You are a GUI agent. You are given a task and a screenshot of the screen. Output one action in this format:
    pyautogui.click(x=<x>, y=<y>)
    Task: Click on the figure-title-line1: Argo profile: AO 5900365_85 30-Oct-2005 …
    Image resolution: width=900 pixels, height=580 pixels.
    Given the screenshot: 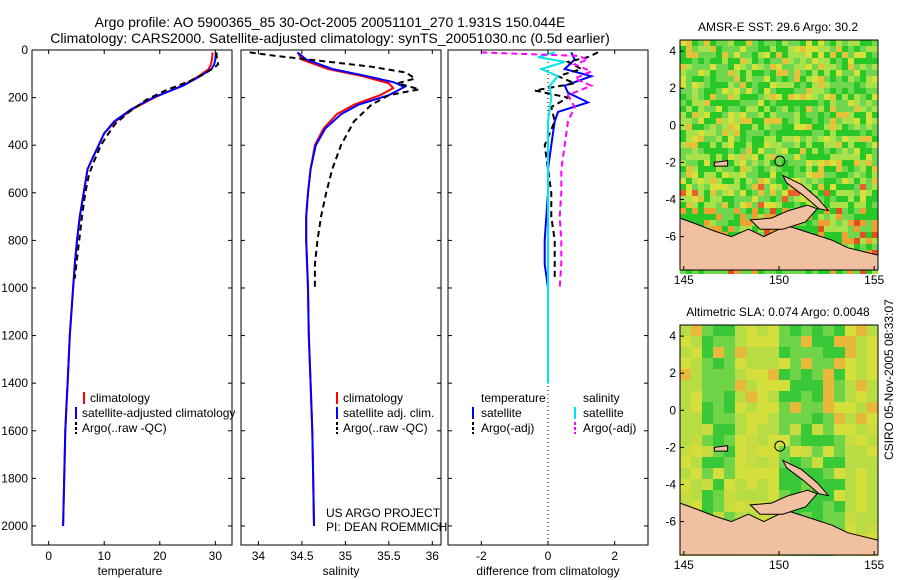 What is the action you would take?
    pyautogui.click(x=330, y=22)
    